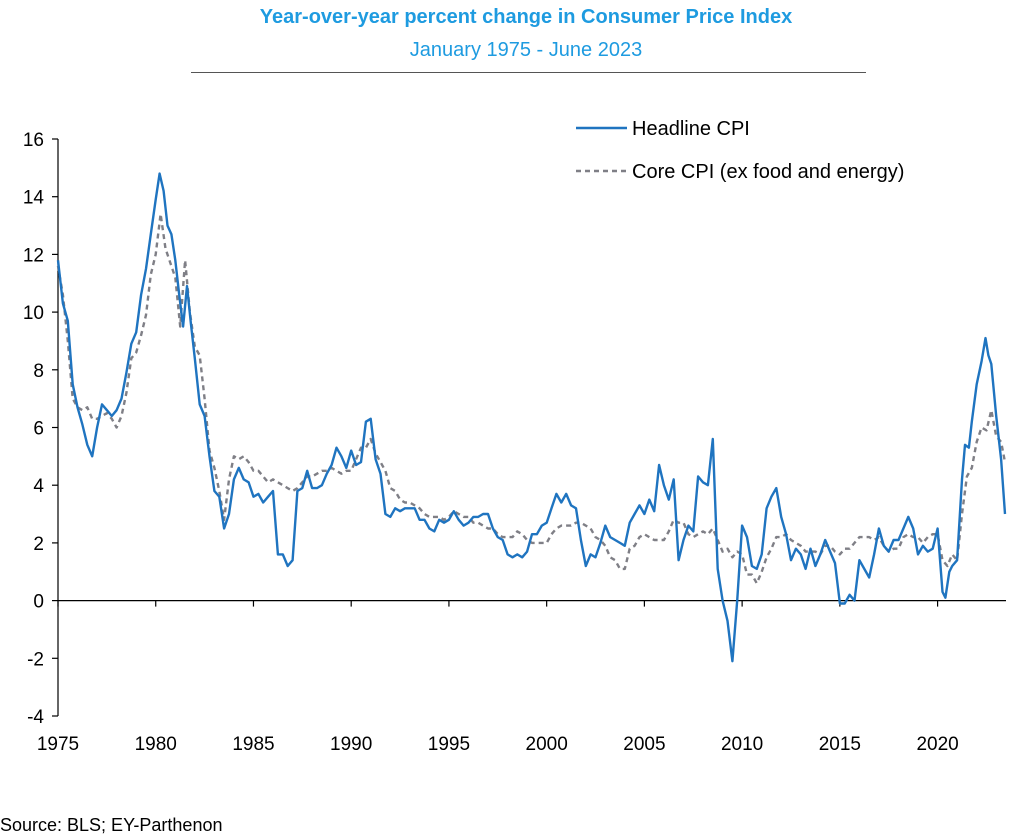 This screenshot has width=1024, height=836. I want to click on x-tick-label: 2000, so click(547, 744).